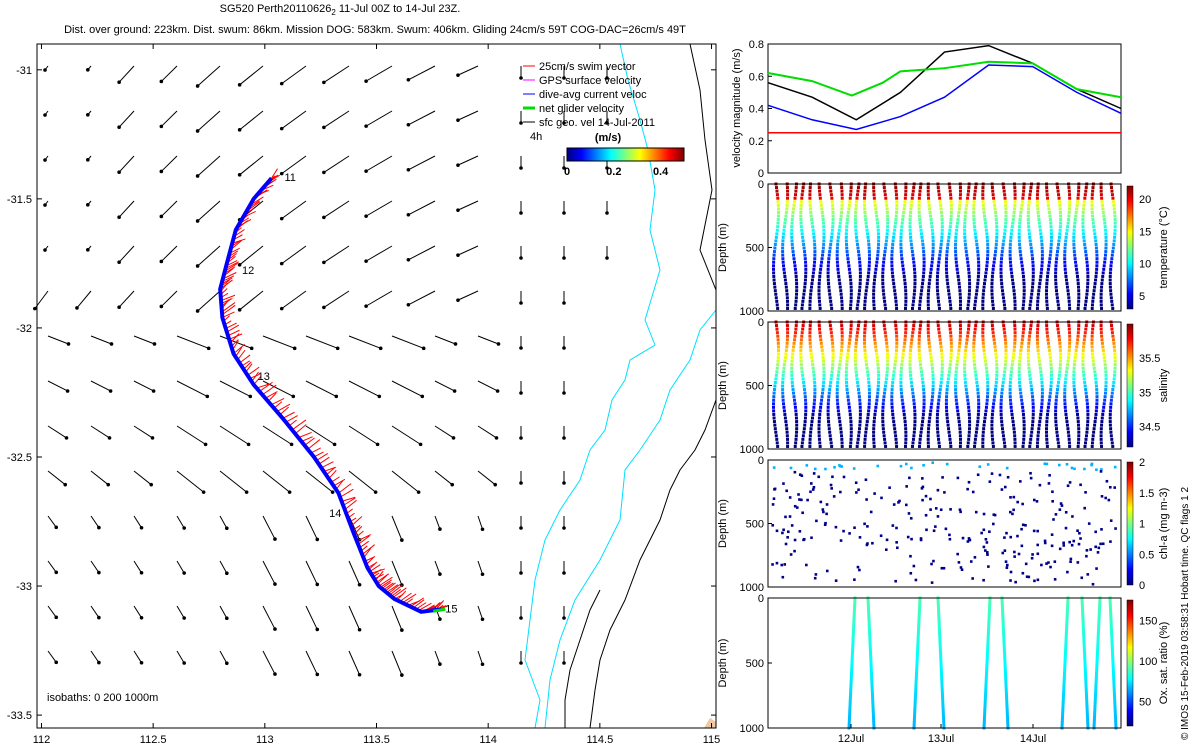 Image resolution: width=1200 pixels, height=750 pixels. I want to click on x-tick-label: 113, so click(265, 740).